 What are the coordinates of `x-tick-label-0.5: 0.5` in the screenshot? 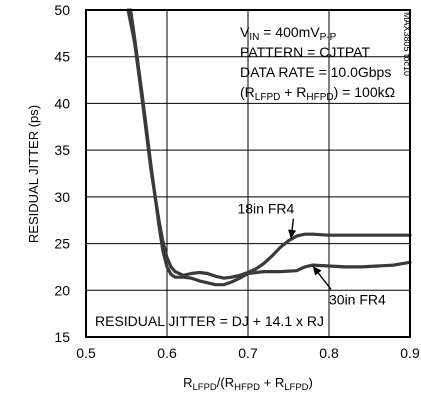 It's located at (86, 353).